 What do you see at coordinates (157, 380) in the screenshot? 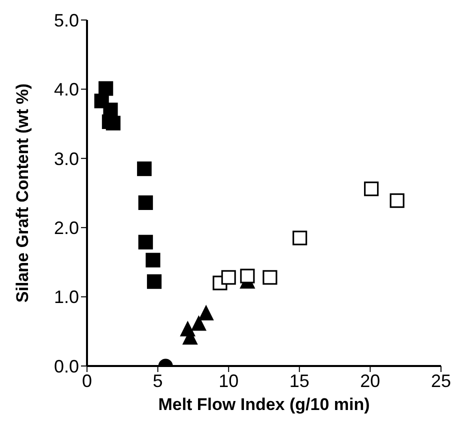
I see `x-tick-label: 5` at bounding box center [157, 380].